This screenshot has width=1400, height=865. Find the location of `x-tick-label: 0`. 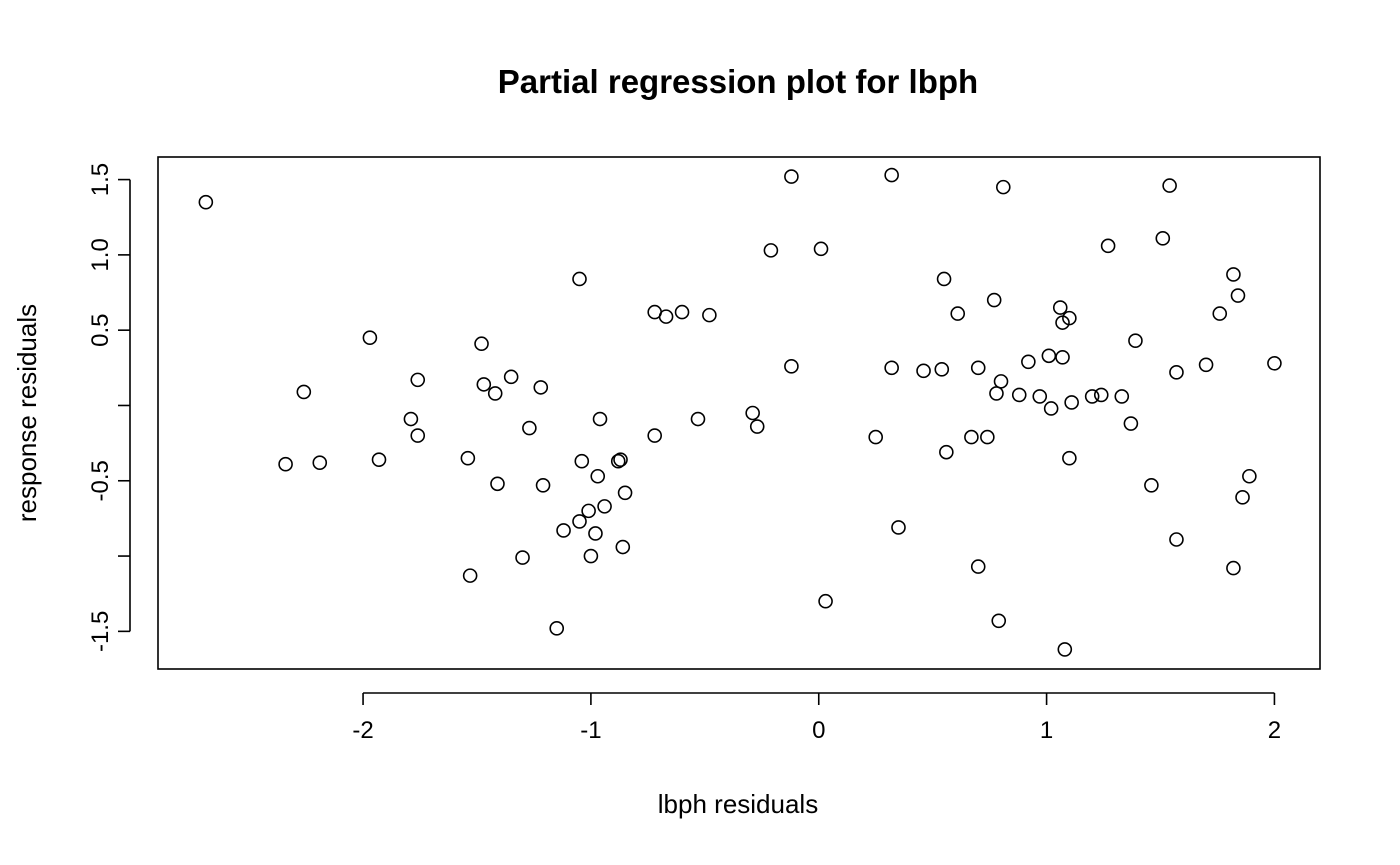

x-tick-label: 0 is located at coordinates (818, 730).